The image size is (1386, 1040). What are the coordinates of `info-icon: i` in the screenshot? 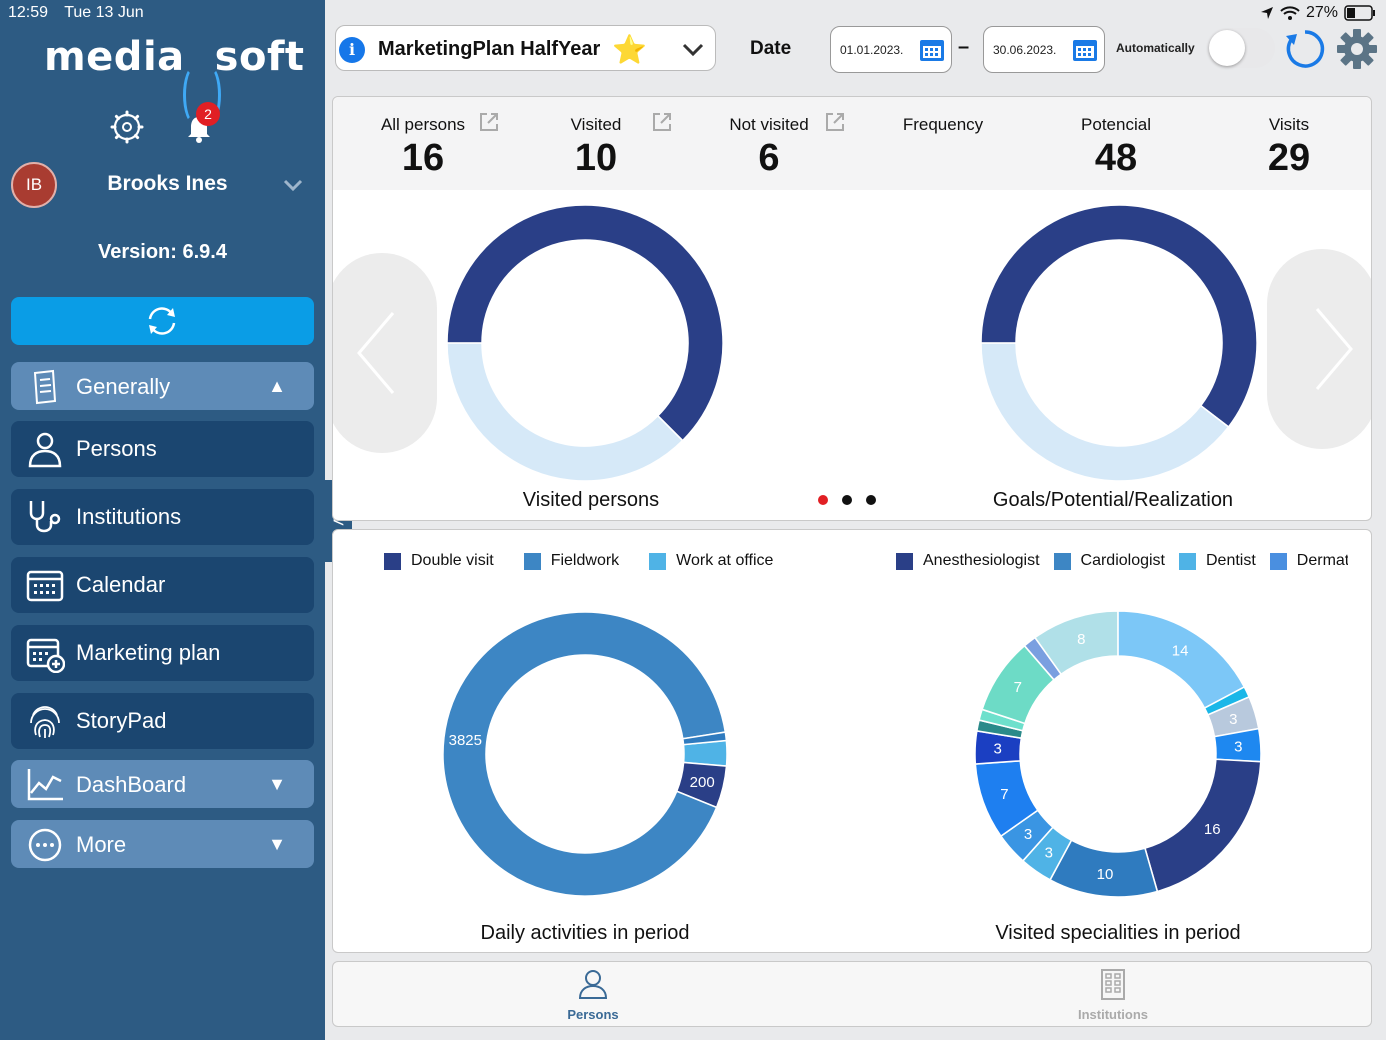 It's located at (352, 50).